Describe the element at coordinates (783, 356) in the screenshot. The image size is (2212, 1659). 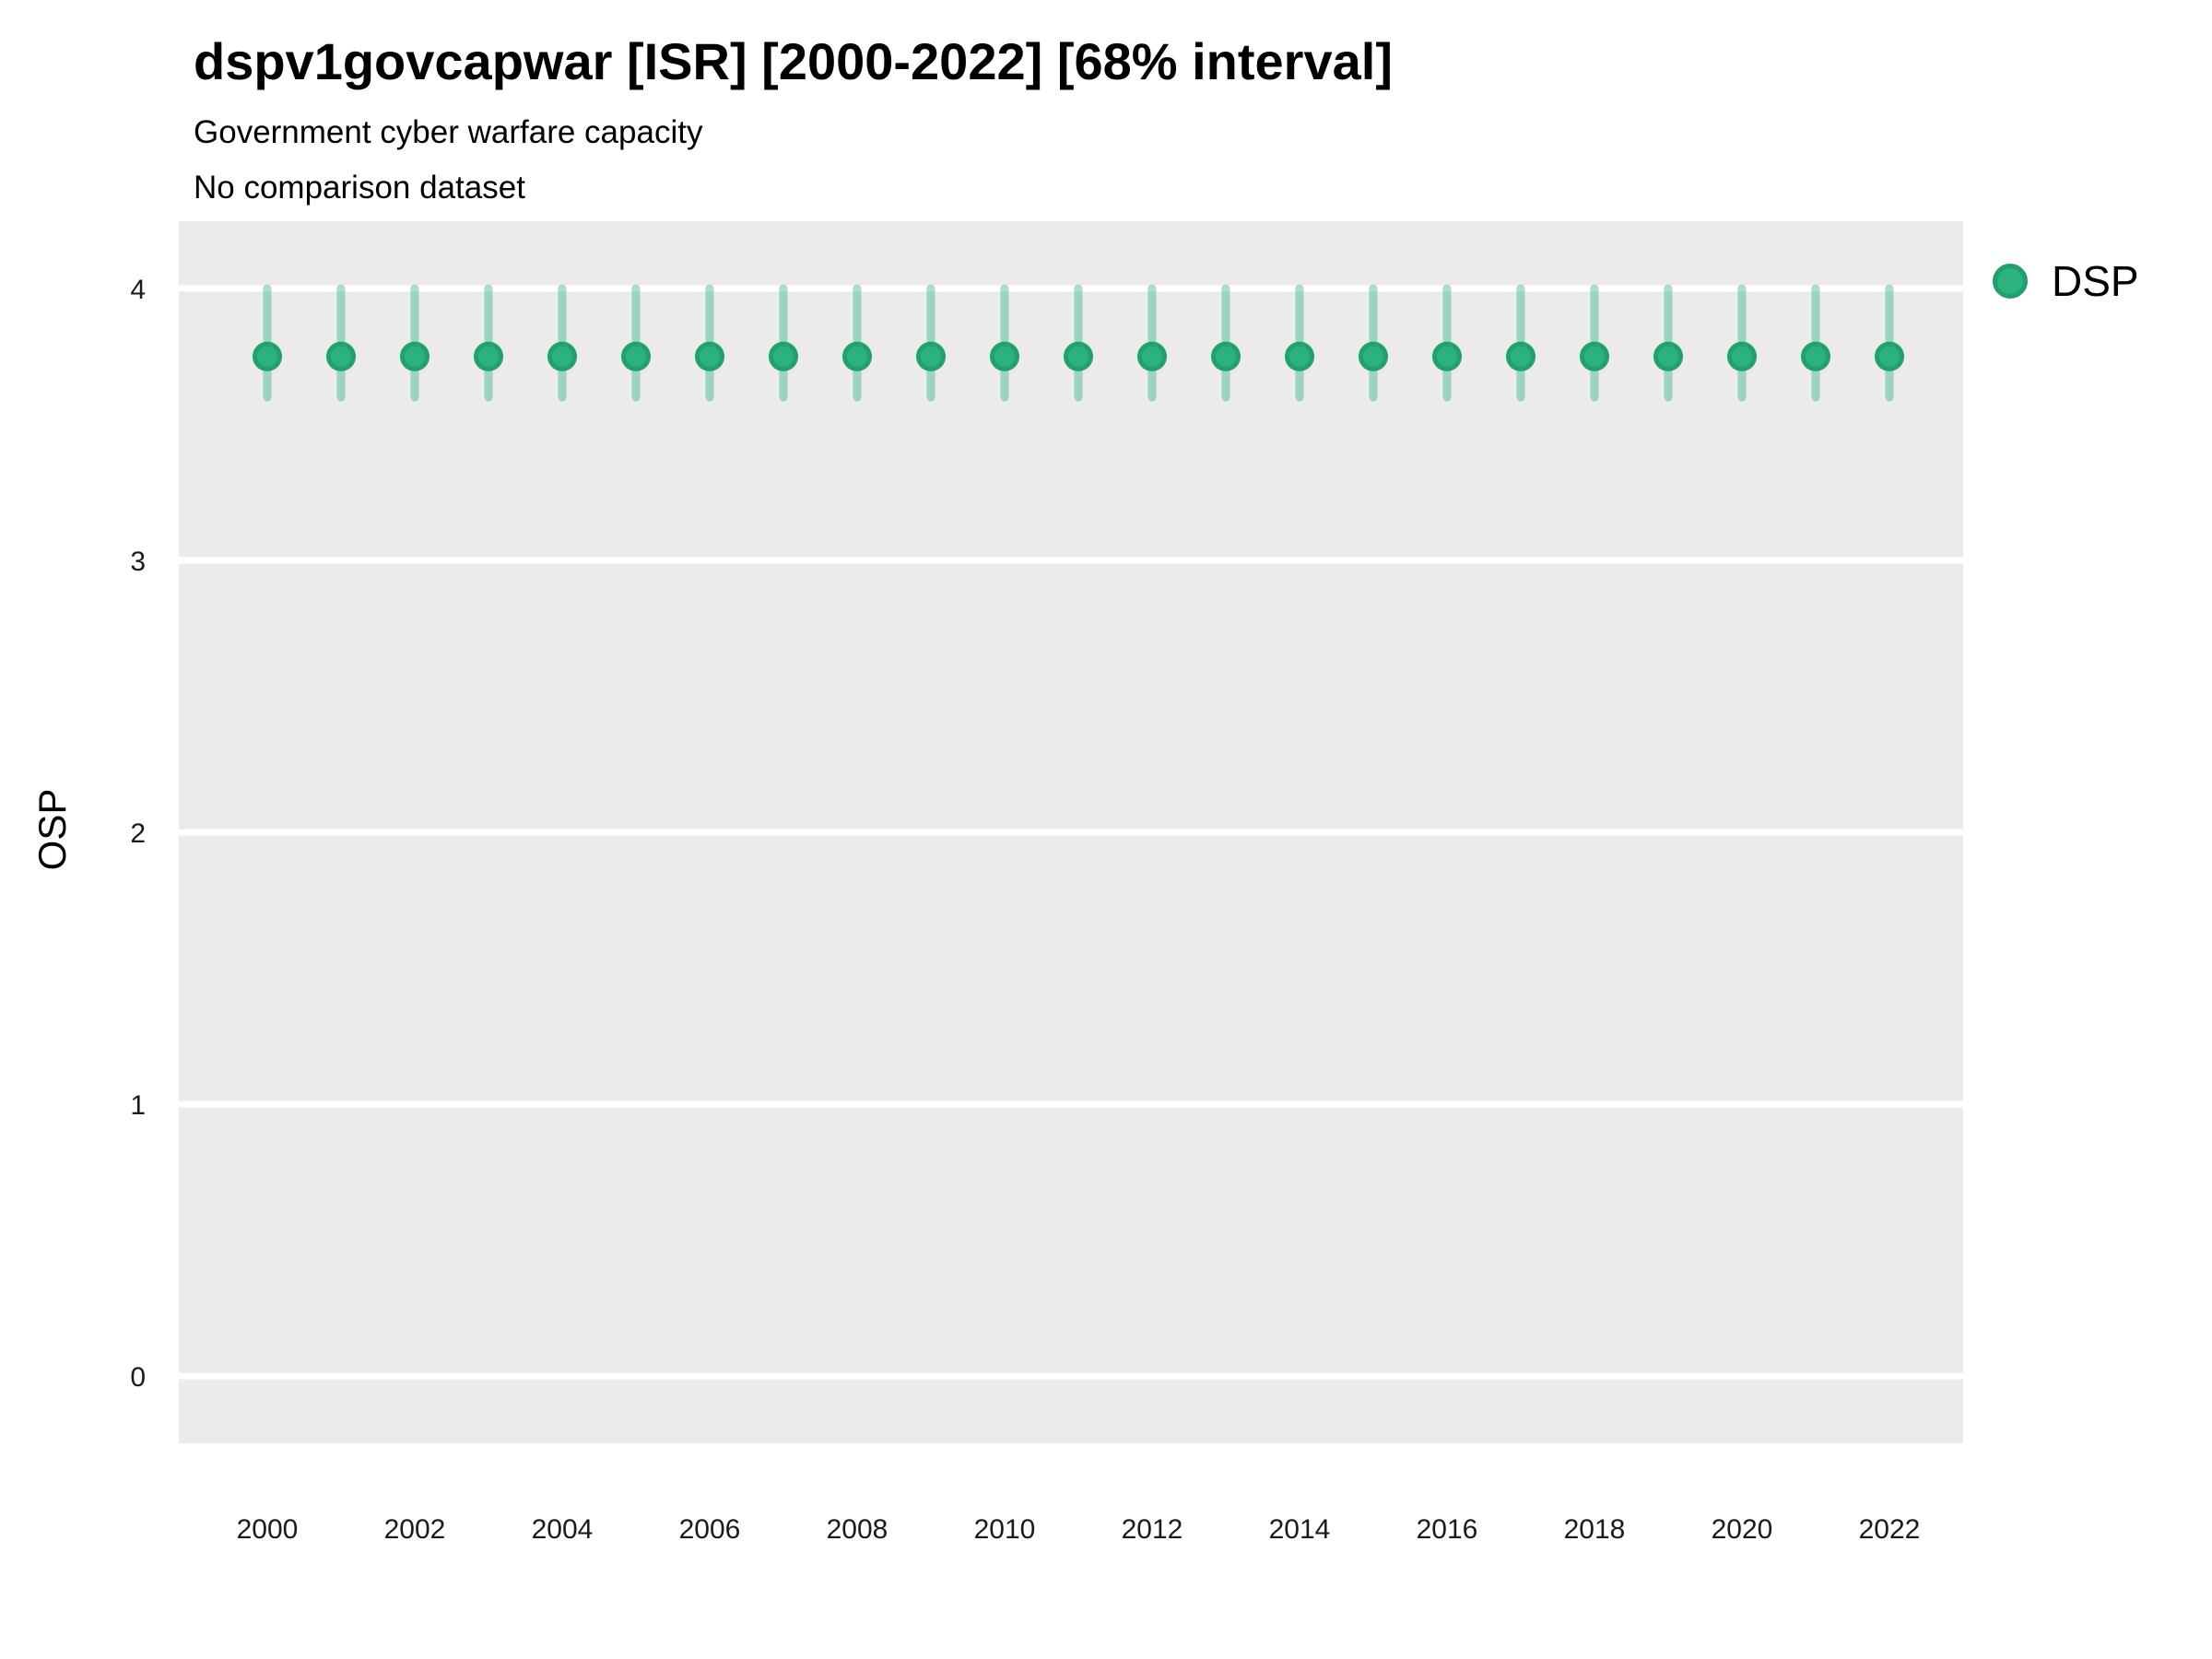
I see `data-point-2007` at that location.